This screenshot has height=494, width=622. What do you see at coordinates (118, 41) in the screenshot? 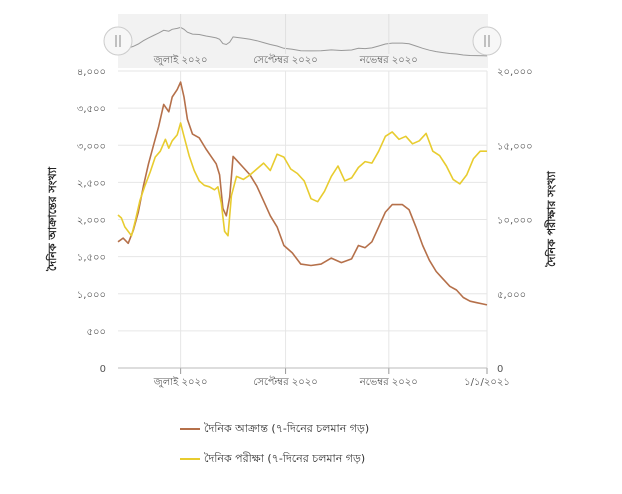
I see `navigator-left-handle` at bounding box center [118, 41].